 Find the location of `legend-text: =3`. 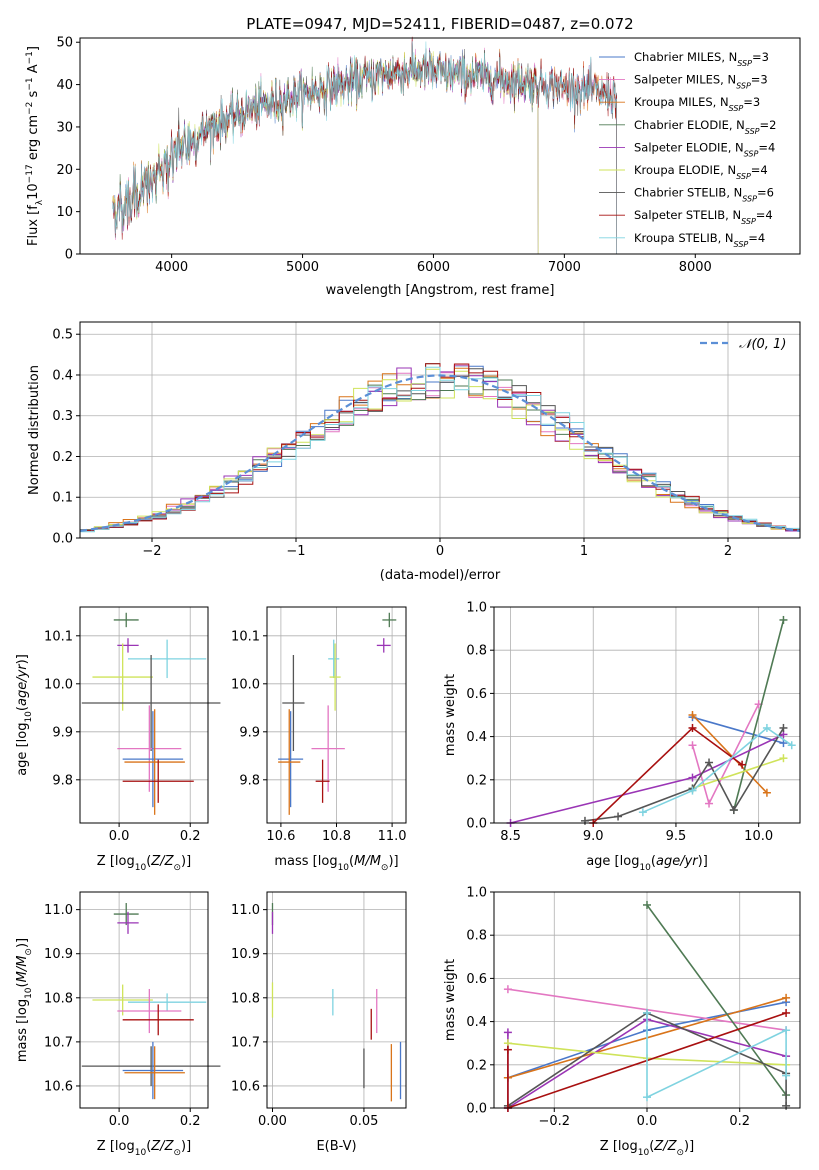

legend-text: =3 is located at coordinates (751, 102).